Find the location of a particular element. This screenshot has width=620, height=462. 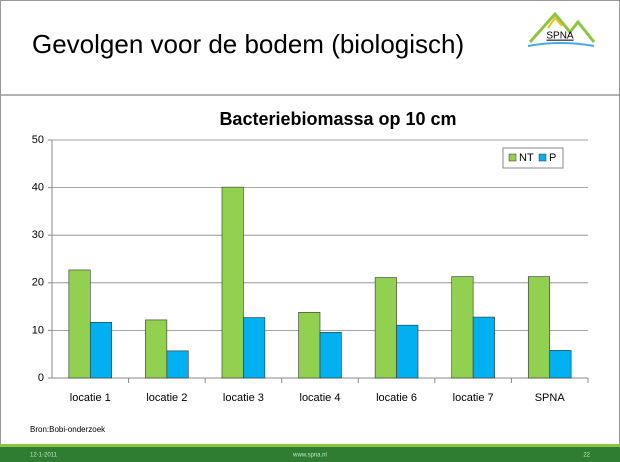

y-tick-label: 40 is located at coordinates (38, 188).